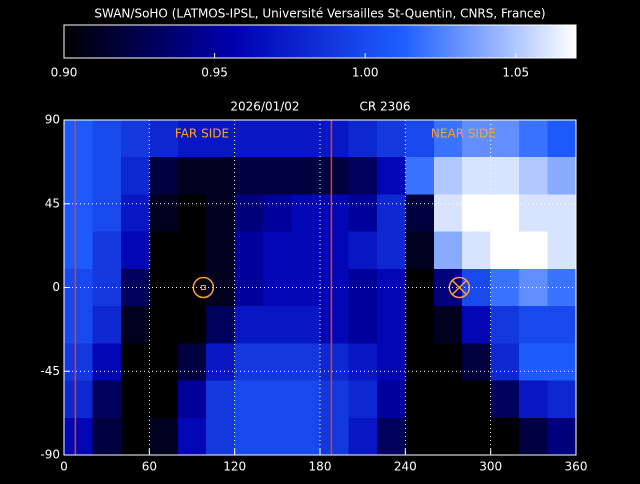  Describe the element at coordinates (320, 41) in the screenshot. I see `colorbar-frame` at that location.